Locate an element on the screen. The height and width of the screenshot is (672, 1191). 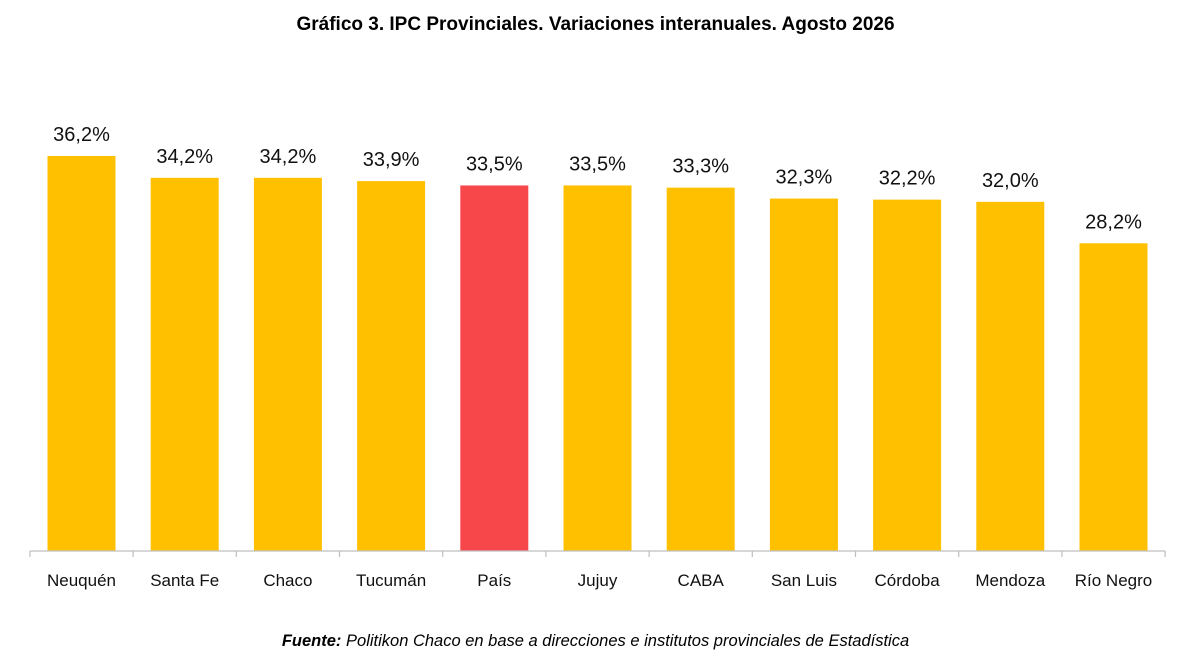
tick-label-9: Mendoza is located at coordinates (1010, 580).